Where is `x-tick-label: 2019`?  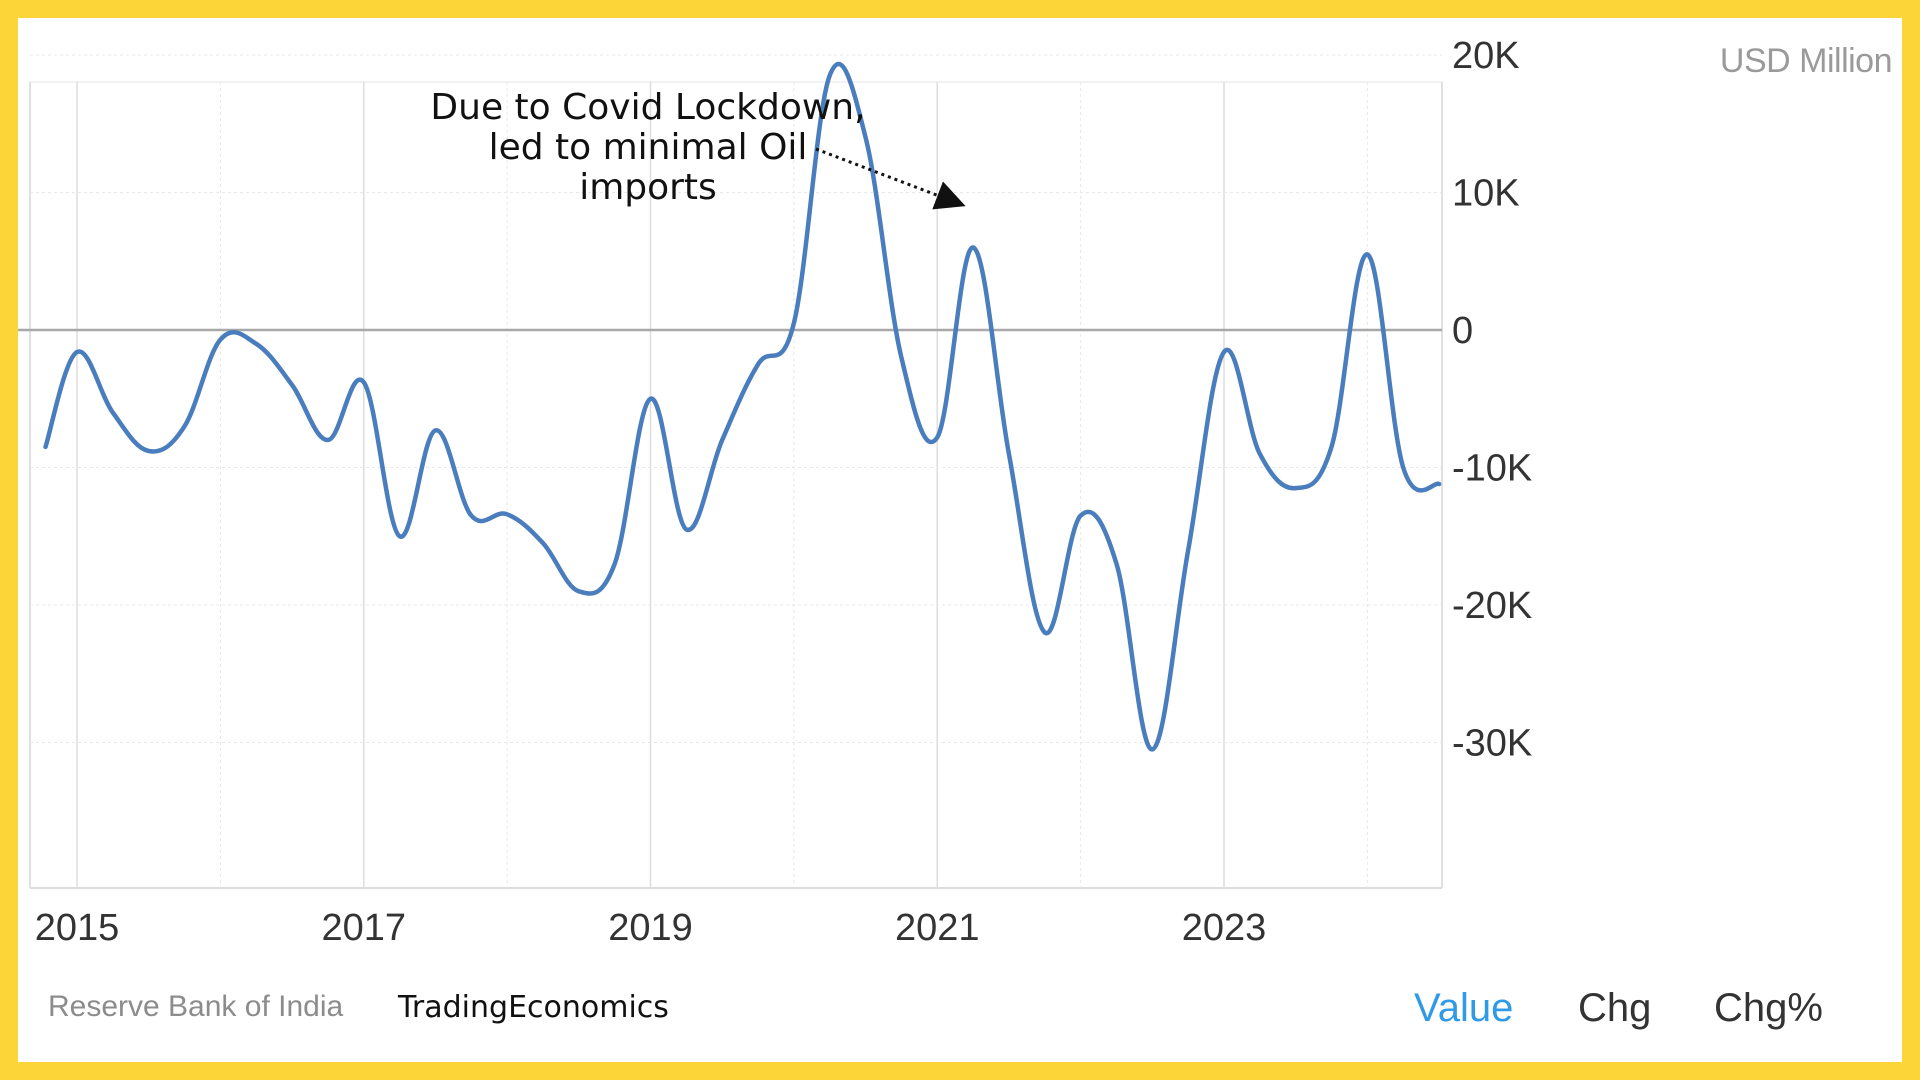 x-tick-label: 2019 is located at coordinates (650, 928).